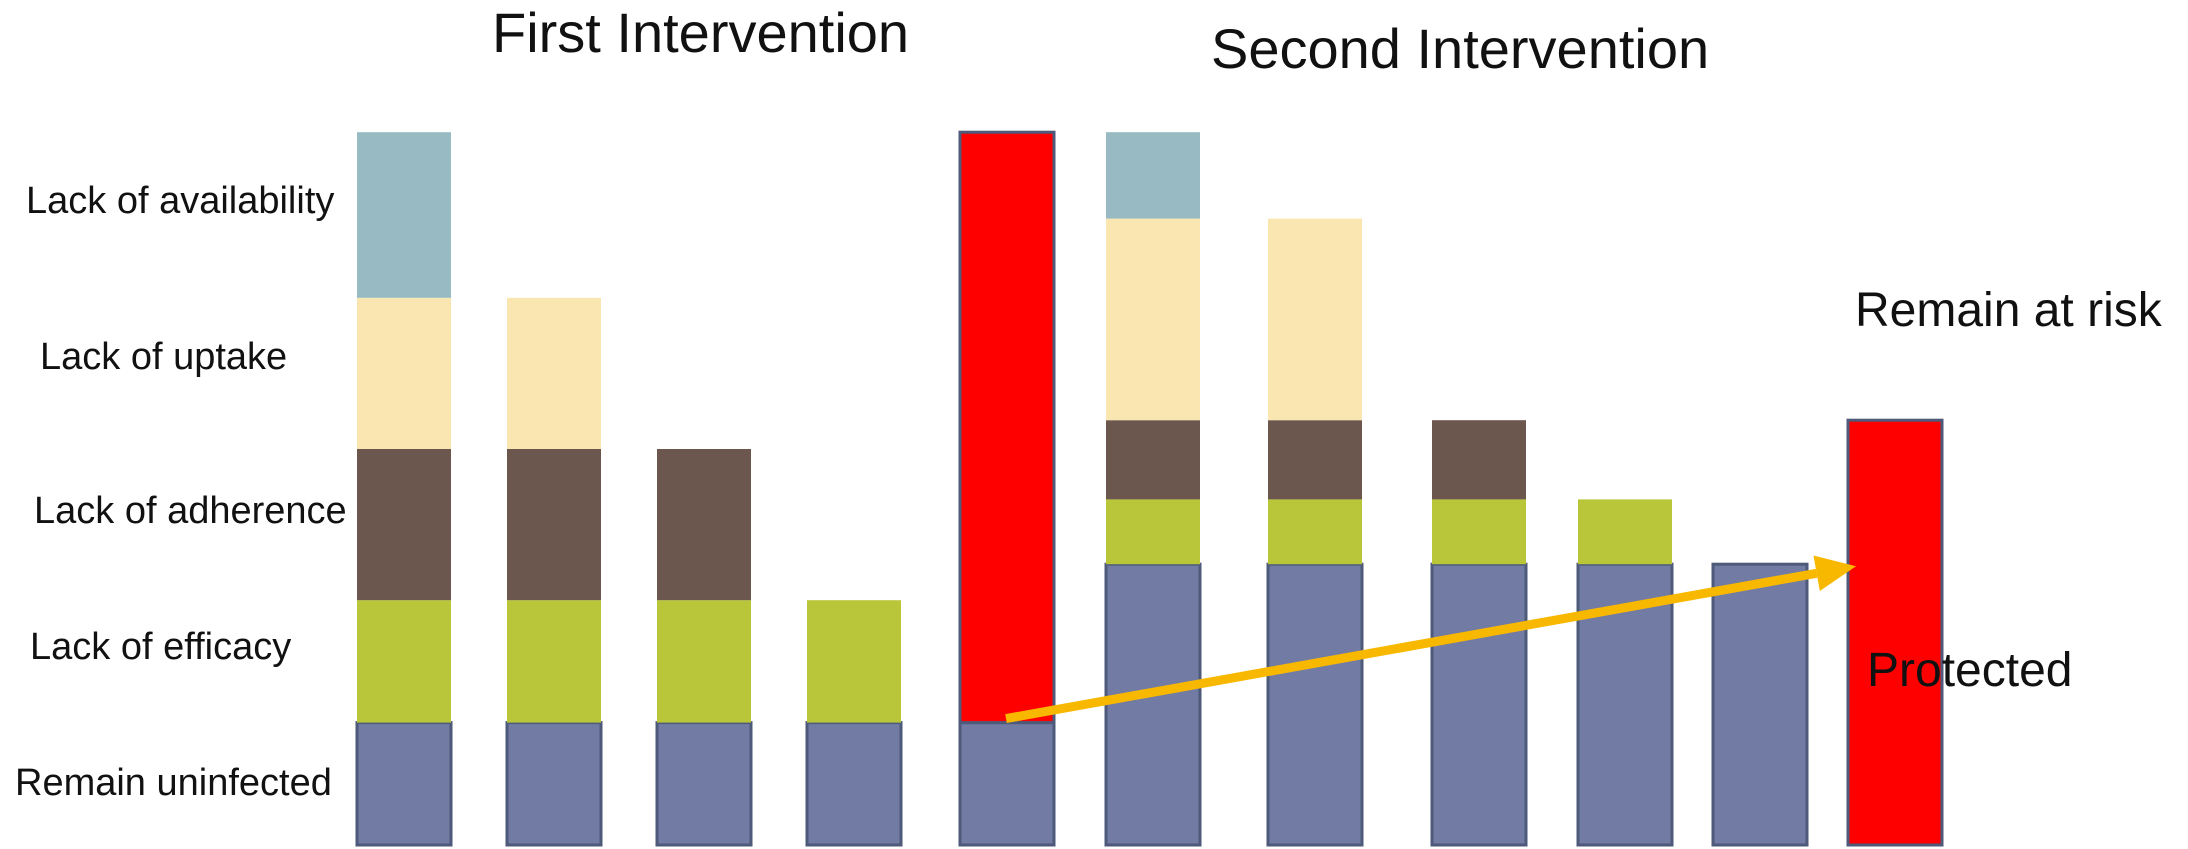  I want to click on bar-4-uninfected-segment, so click(854, 784).